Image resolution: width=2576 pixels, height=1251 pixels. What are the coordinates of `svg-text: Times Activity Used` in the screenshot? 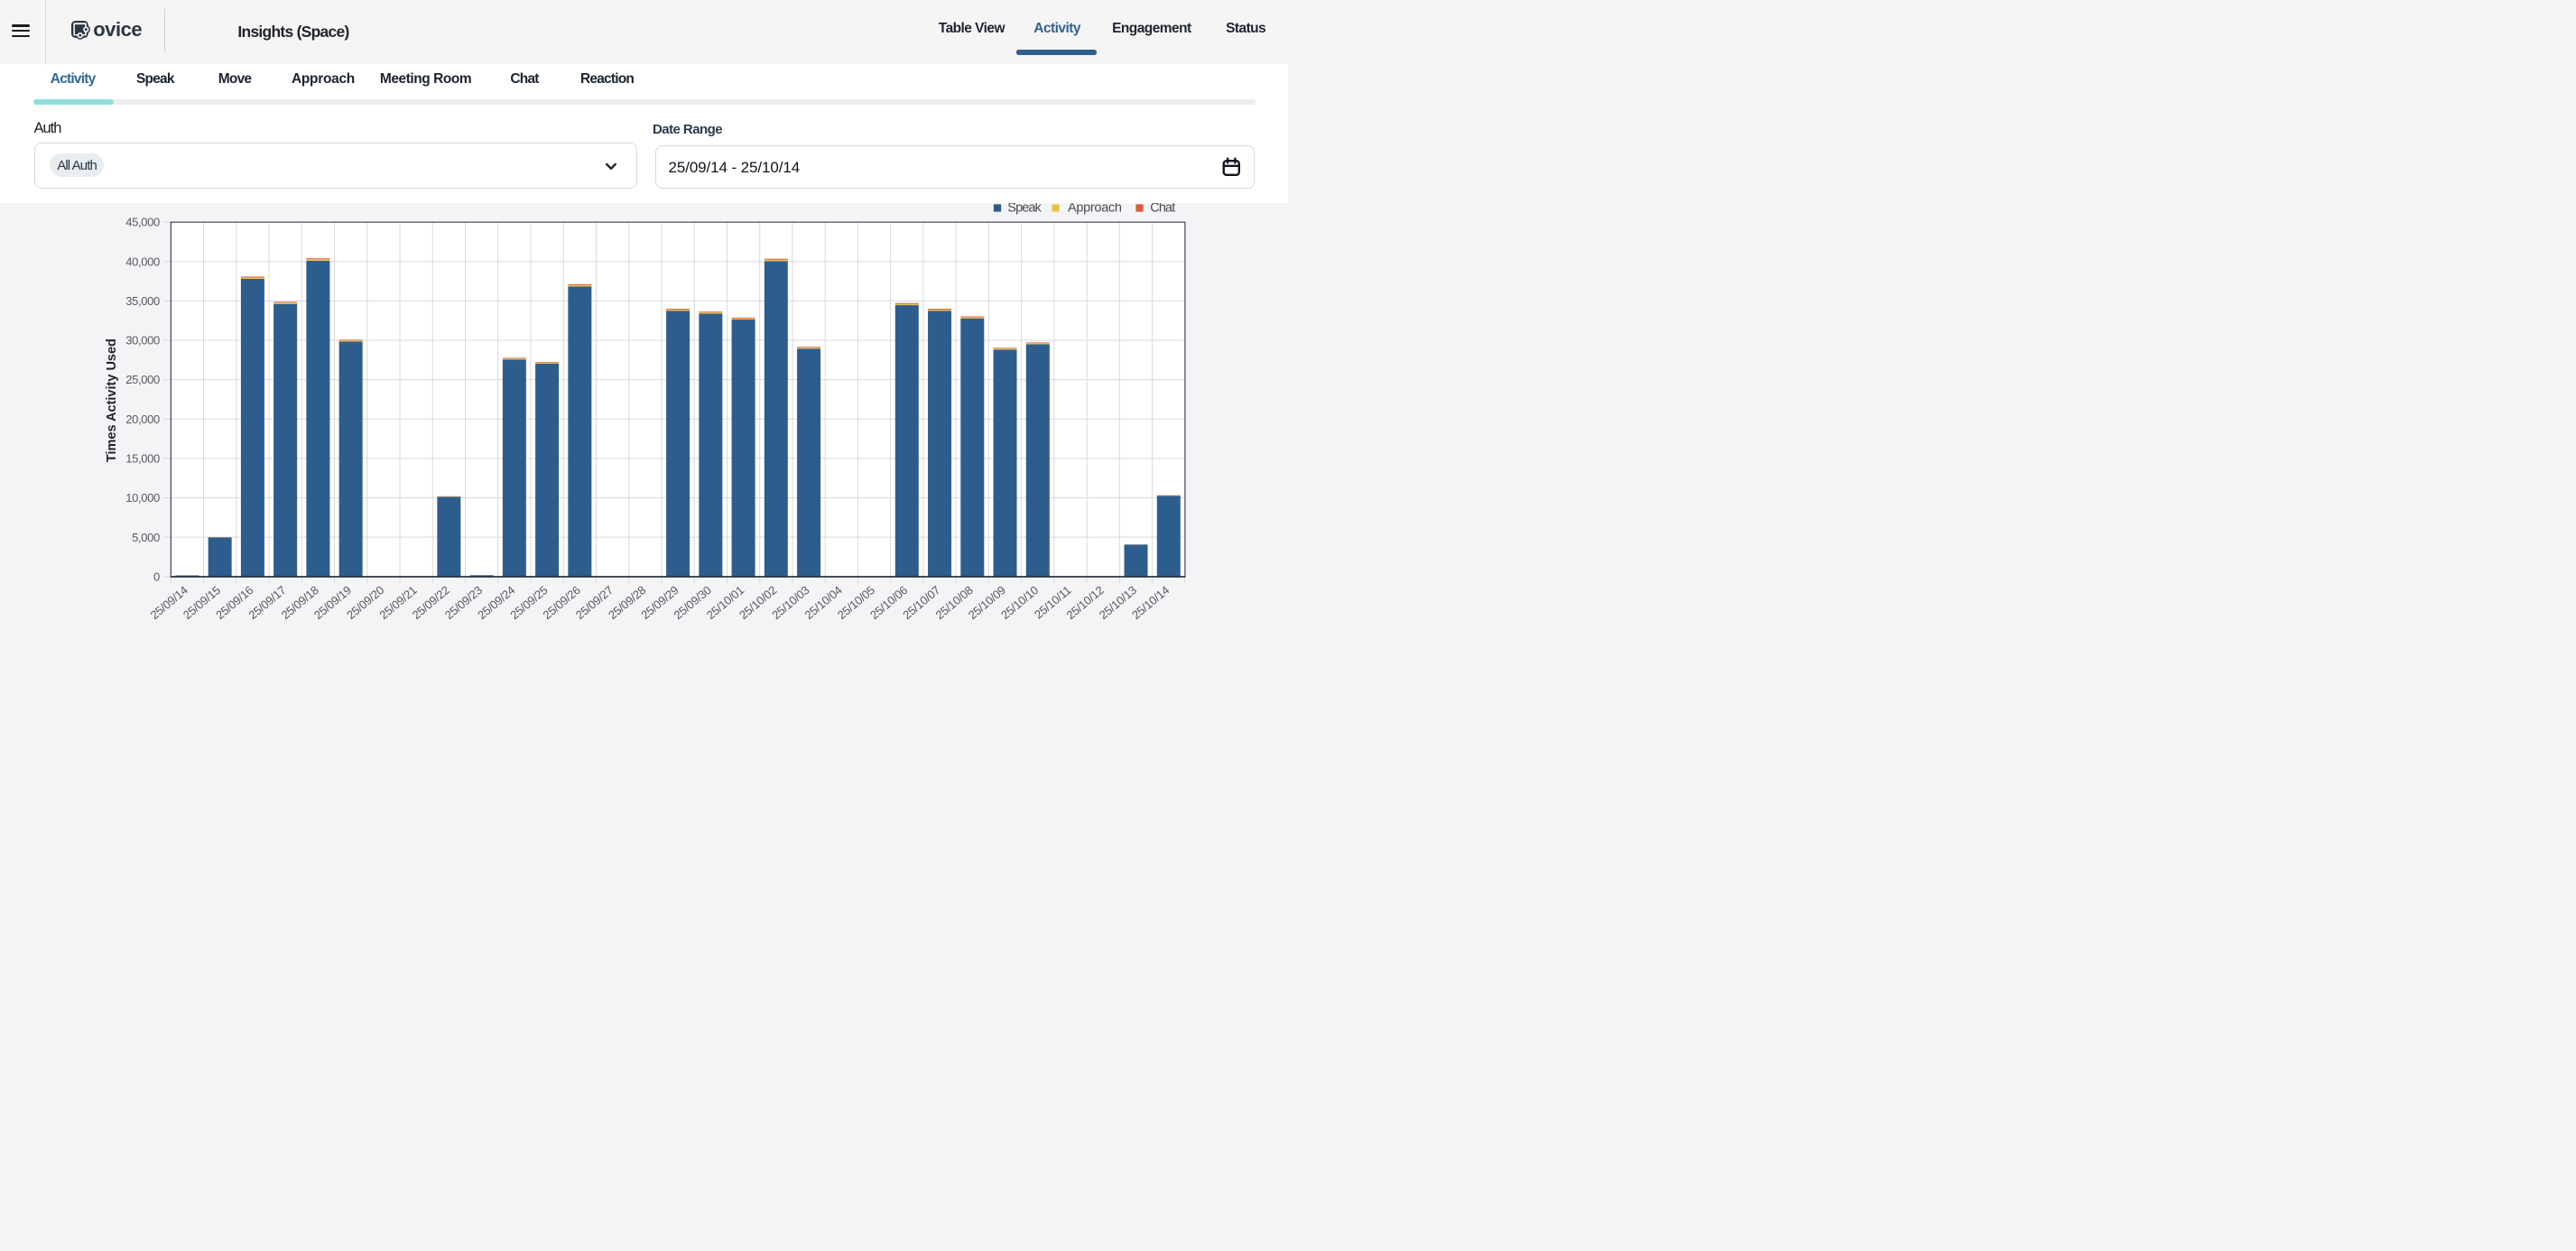 It's located at (112, 400).